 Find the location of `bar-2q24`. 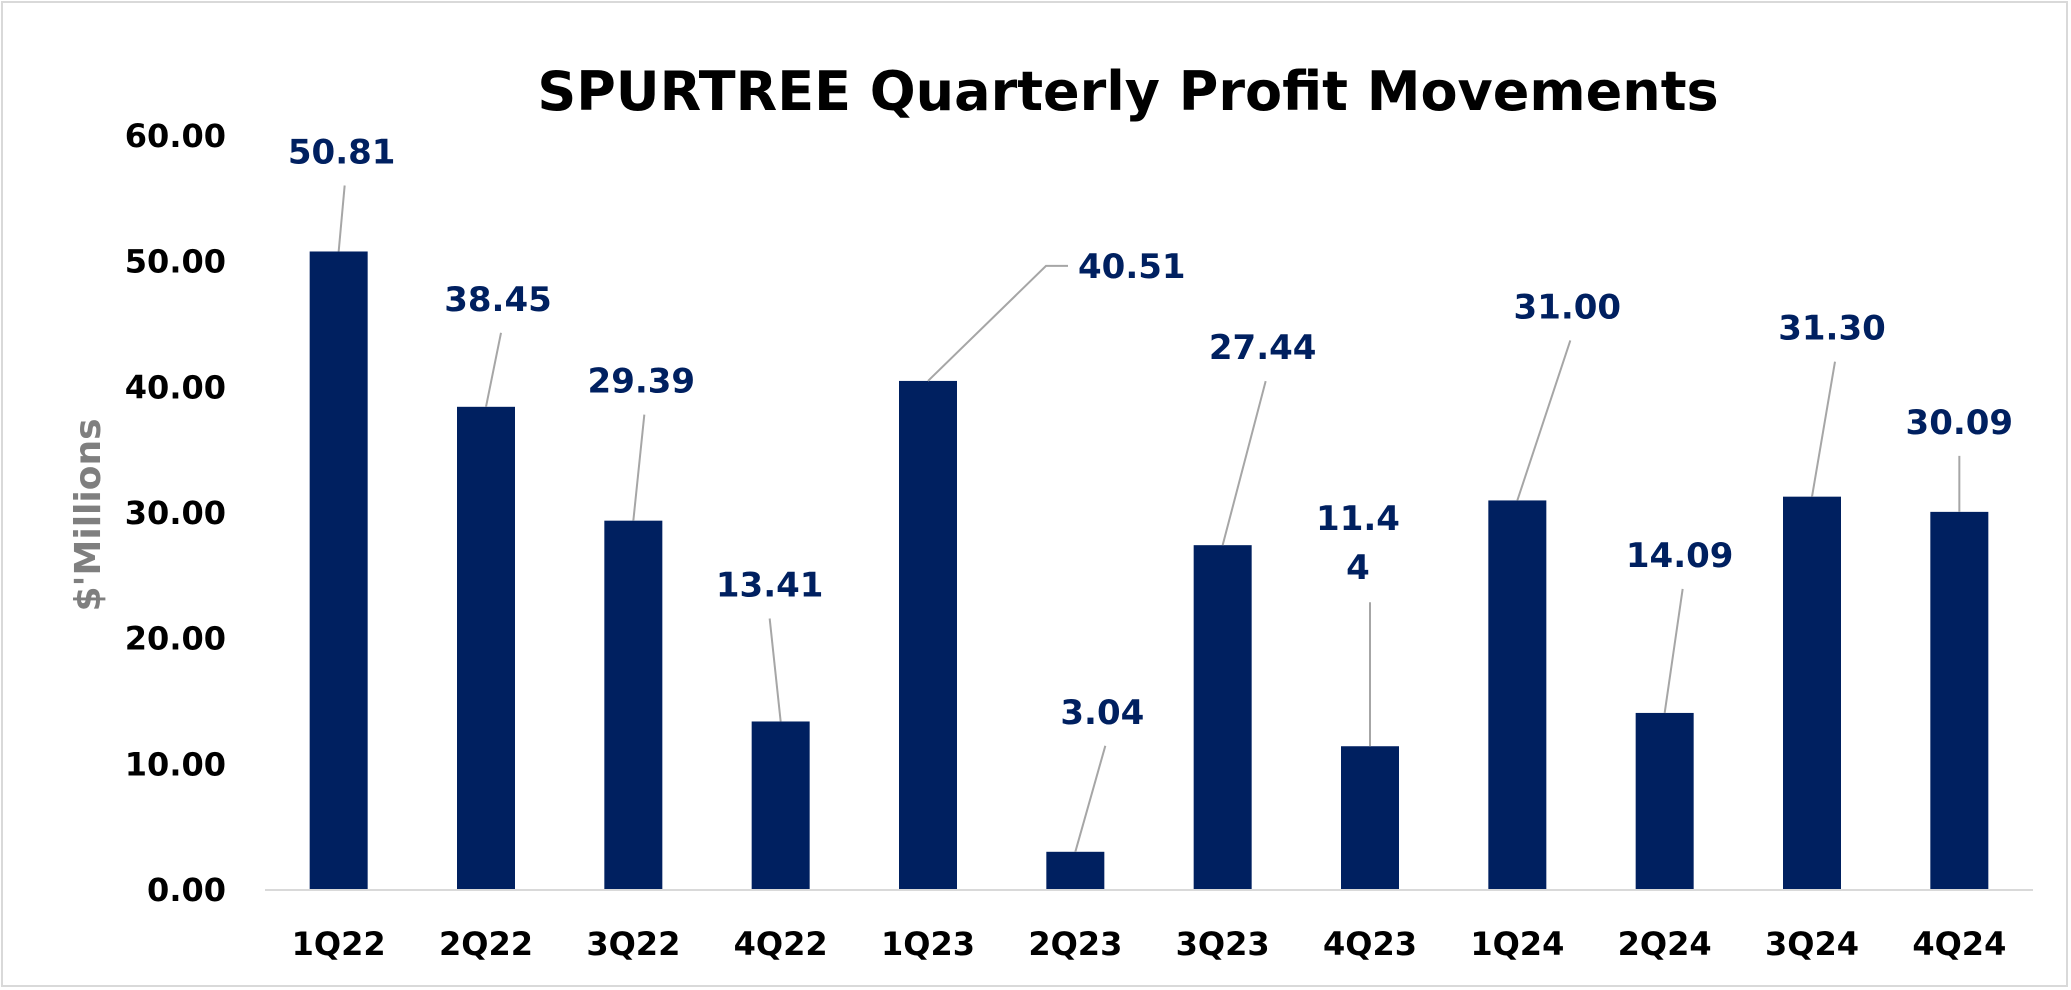

bar-2q24 is located at coordinates (1664, 801).